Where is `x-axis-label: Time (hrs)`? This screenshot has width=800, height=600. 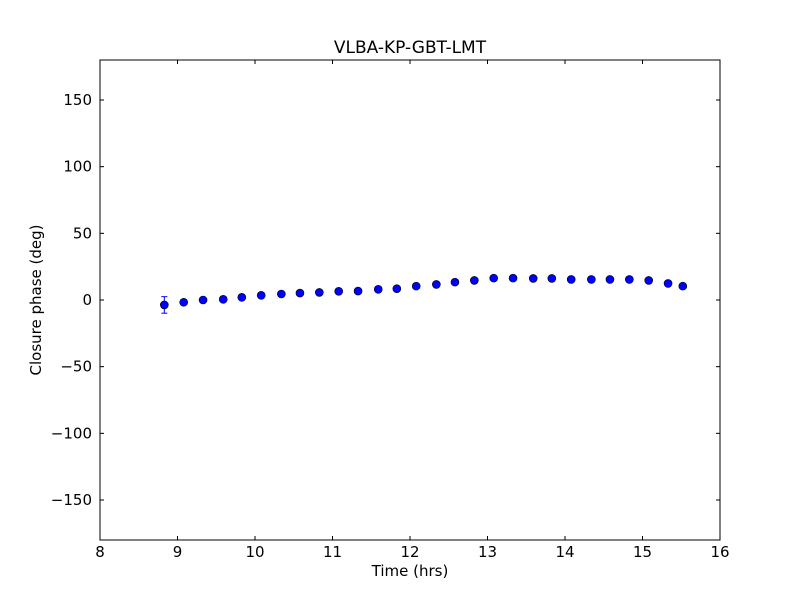
x-axis-label: Time (hrs) is located at coordinates (410, 571).